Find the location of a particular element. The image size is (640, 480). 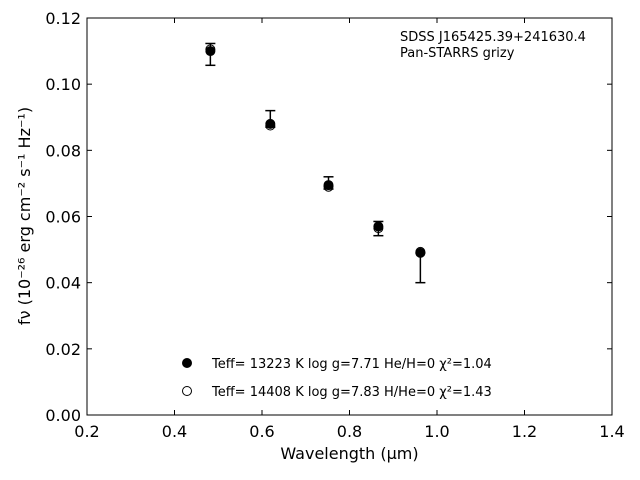

x-tick-label: 1.0 is located at coordinates (436, 431).